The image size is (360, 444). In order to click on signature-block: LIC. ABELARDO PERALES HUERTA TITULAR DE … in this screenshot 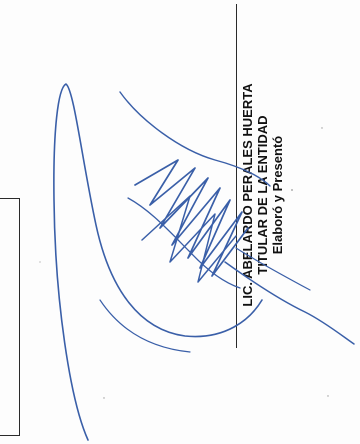, I will do `click(270, 195)`.